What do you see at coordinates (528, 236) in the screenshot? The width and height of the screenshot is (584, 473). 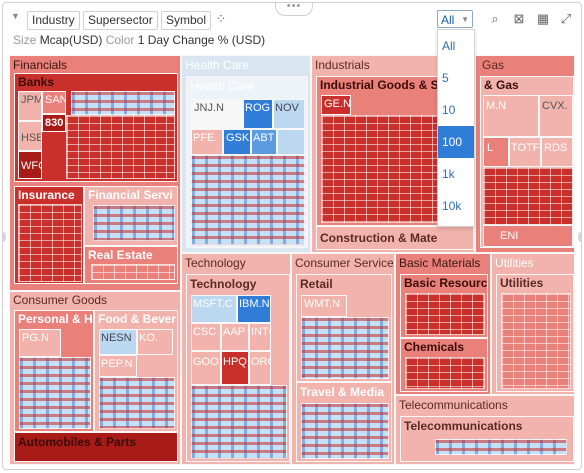 I see `tile-eni: ENI` at bounding box center [528, 236].